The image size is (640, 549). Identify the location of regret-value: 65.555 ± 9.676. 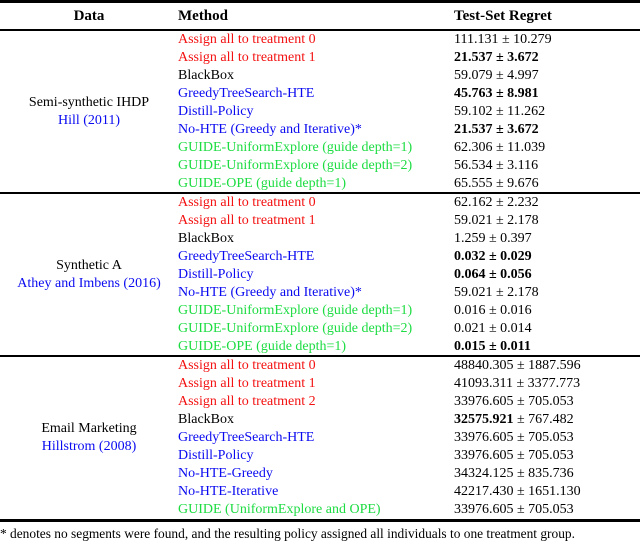
(547, 184).